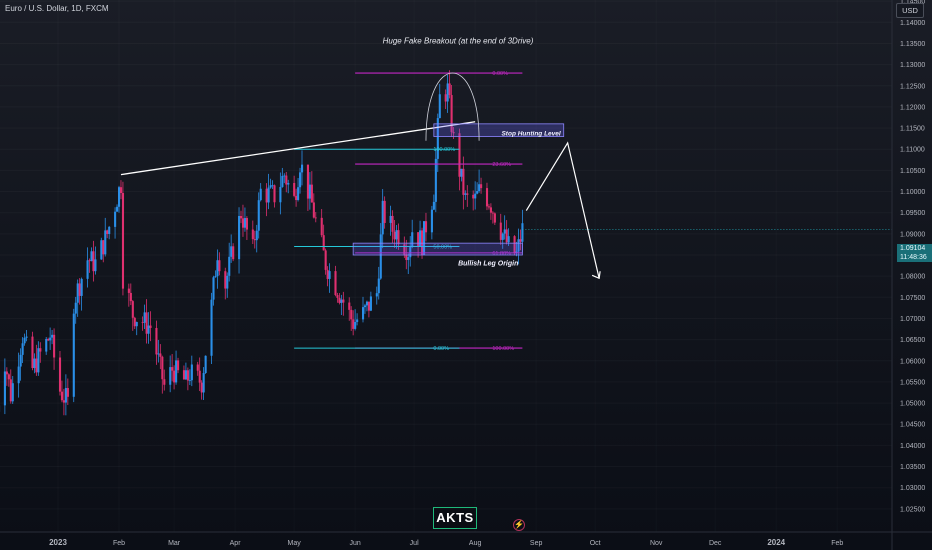 The height and width of the screenshot is (550, 932). Describe the element at coordinates (912, 65) in the screenshot. I see `price-tick-label: 1.13000` at that location.